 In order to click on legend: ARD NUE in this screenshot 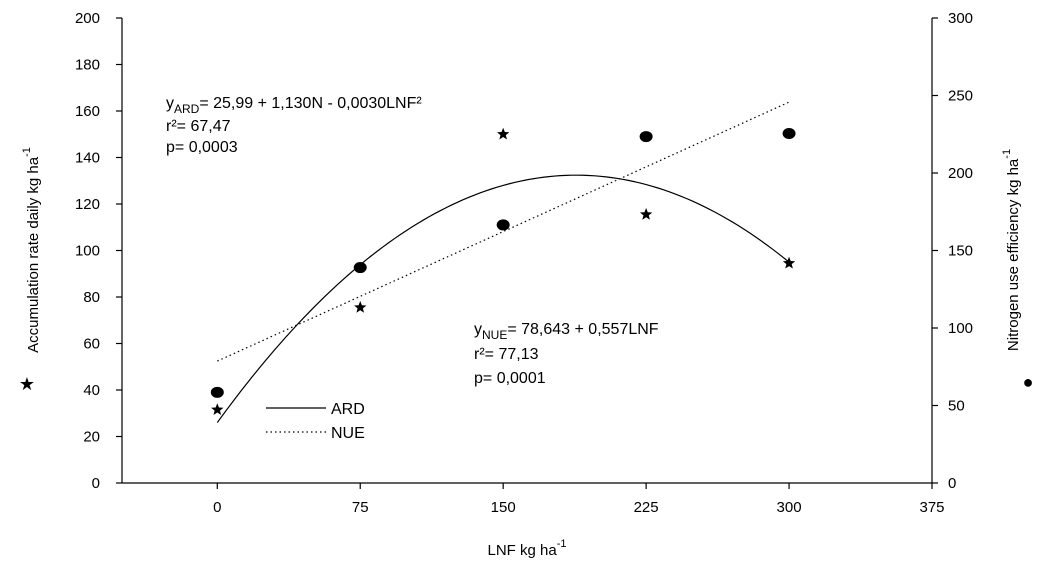, I will do `click(315, 421)`.